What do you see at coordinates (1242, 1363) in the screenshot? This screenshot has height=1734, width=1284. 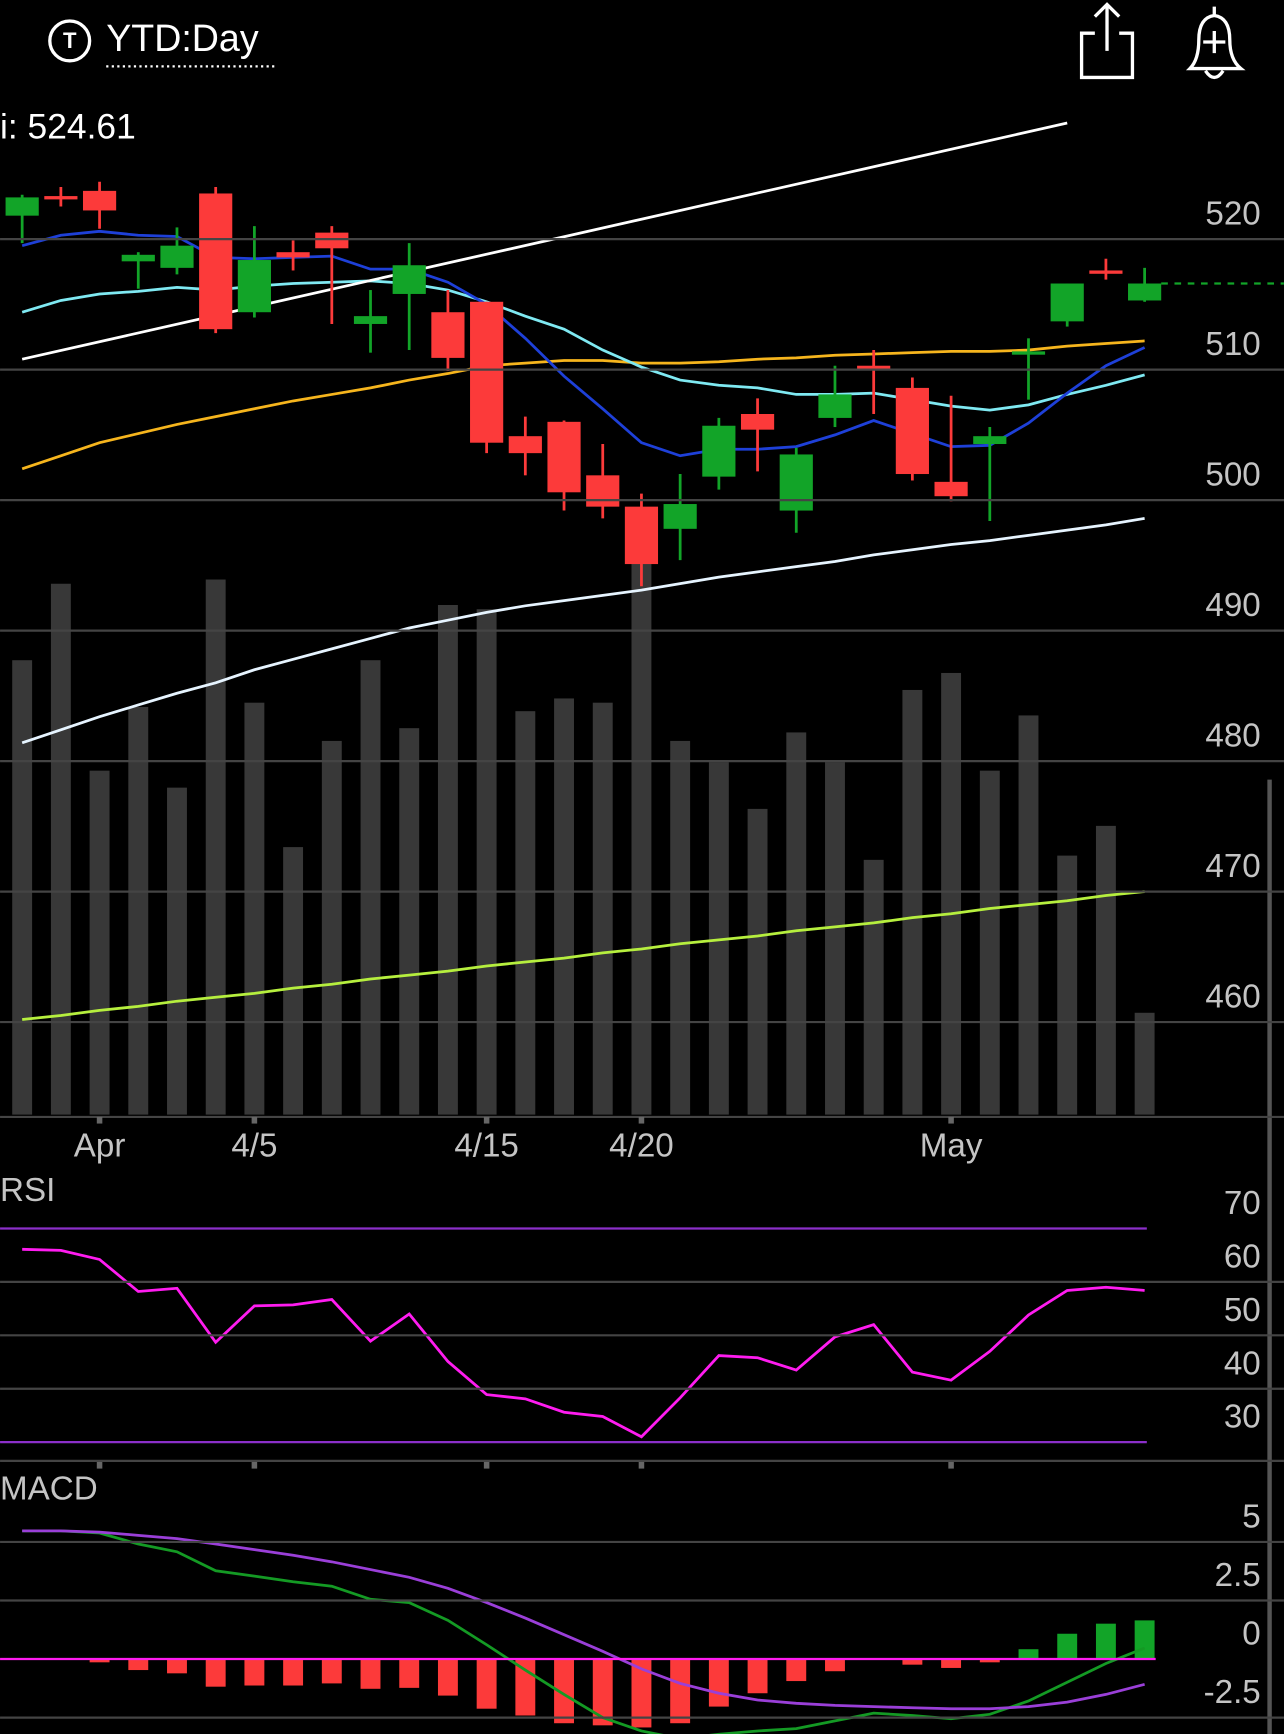 I see `y-tick-label: 40` at bounding box center [1242, 1363].